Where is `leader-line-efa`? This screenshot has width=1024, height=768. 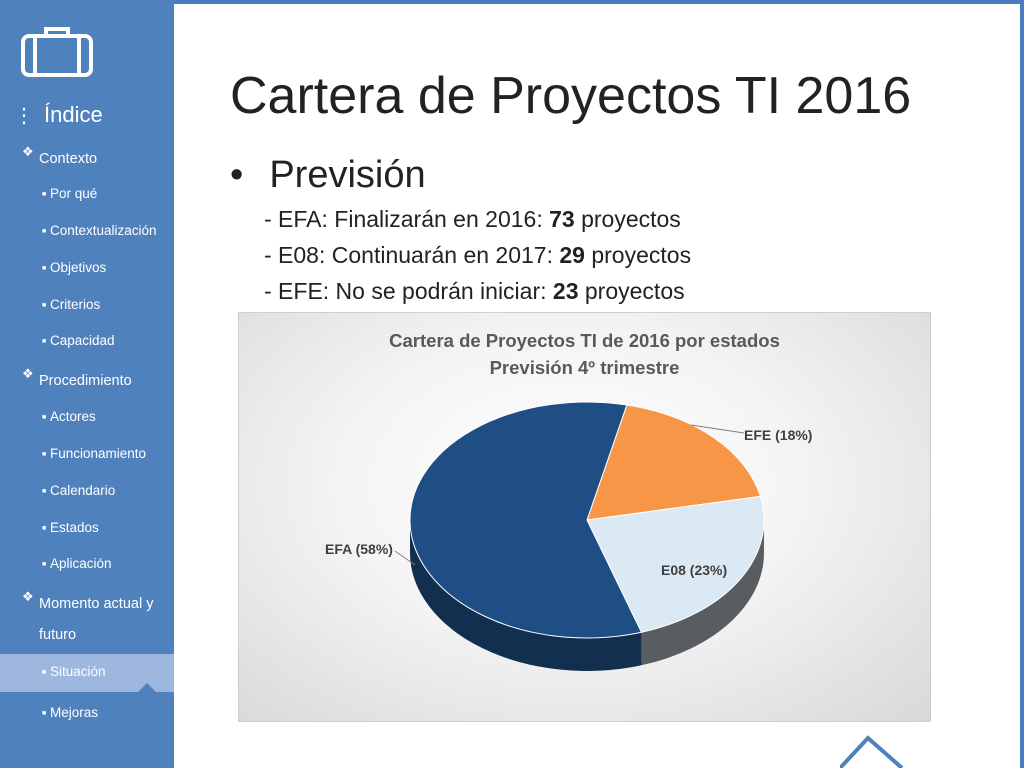
leader-line-efa is located at coordinates (405, 558).